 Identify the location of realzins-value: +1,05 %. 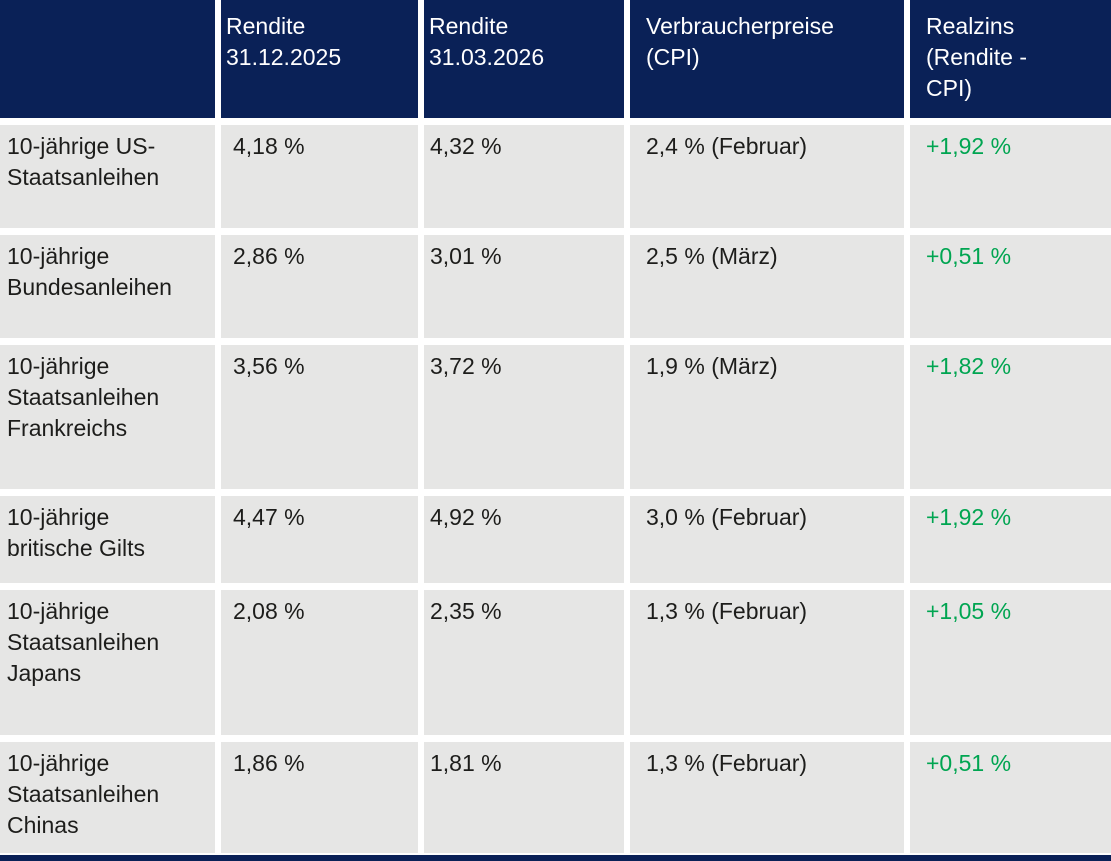
(1010, 662).